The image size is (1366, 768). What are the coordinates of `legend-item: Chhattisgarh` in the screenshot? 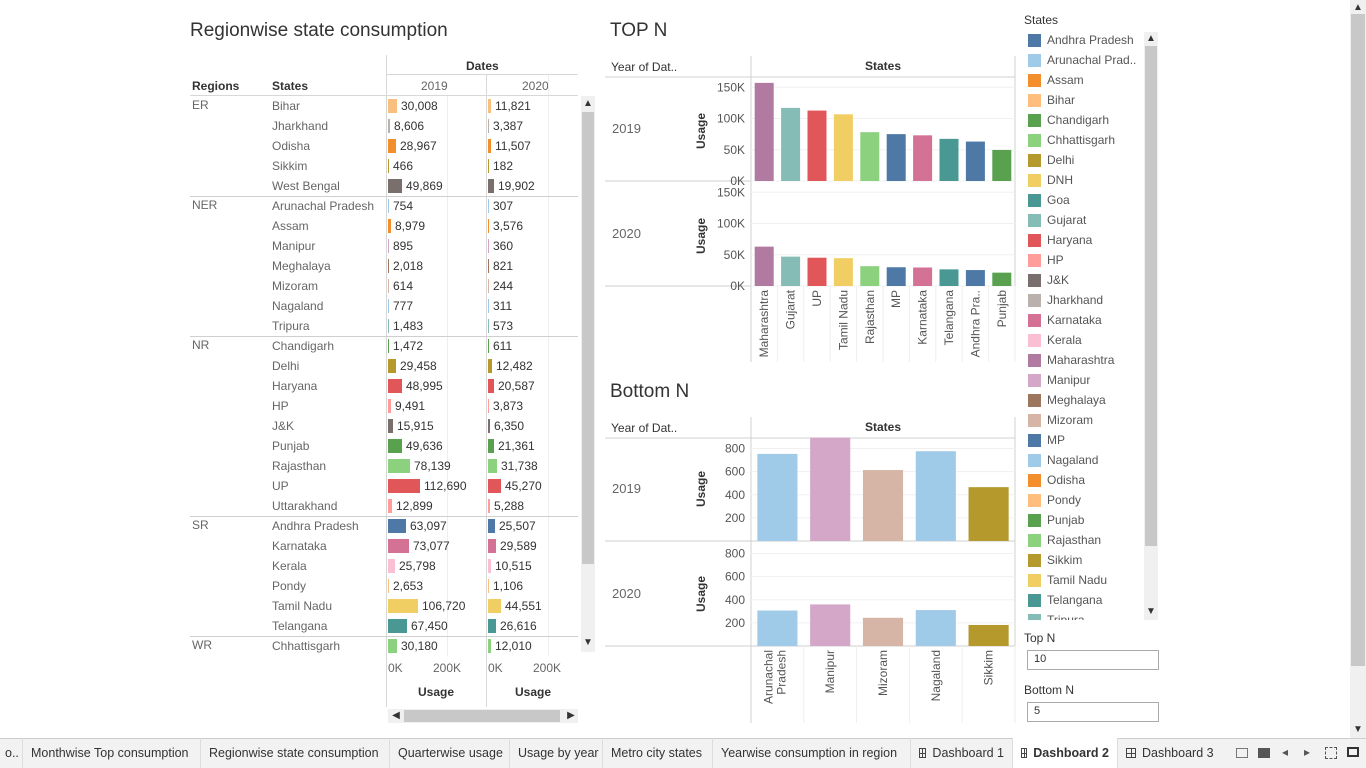 It's located at (1071, 140).